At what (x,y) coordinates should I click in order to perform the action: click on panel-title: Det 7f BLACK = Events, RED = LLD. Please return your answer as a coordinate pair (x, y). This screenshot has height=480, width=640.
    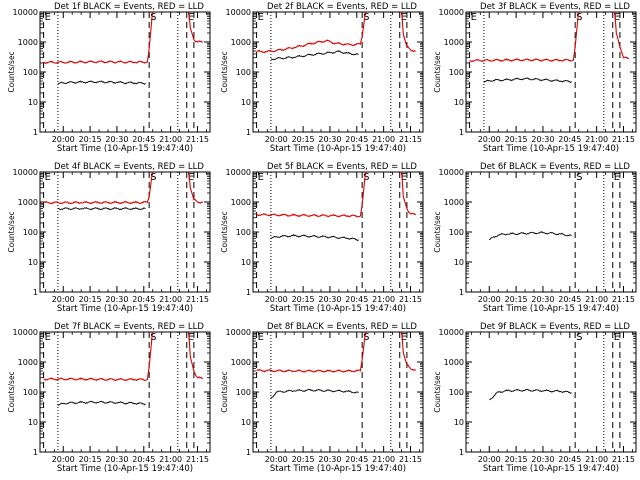
    Looking at the image, I should click on (129, 327).